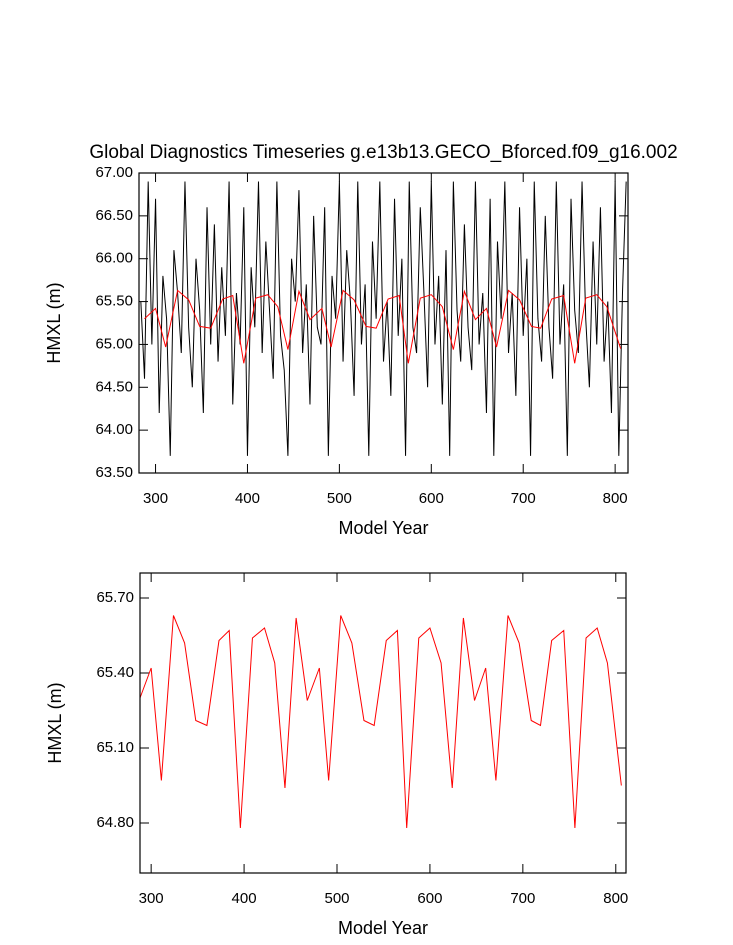 This screenshot has width=733, height=945. Describe the element at coordinates (115, 747) in the screenshot. I see `y-tick-label: 65.10` at that location.